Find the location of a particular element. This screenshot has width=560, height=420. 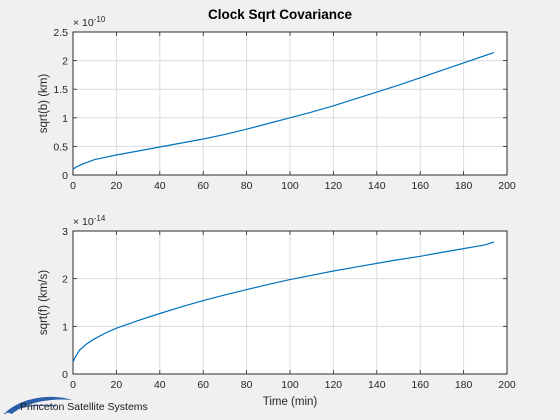

y-tick-label: 1.5 is located at coordinates (60, 90).